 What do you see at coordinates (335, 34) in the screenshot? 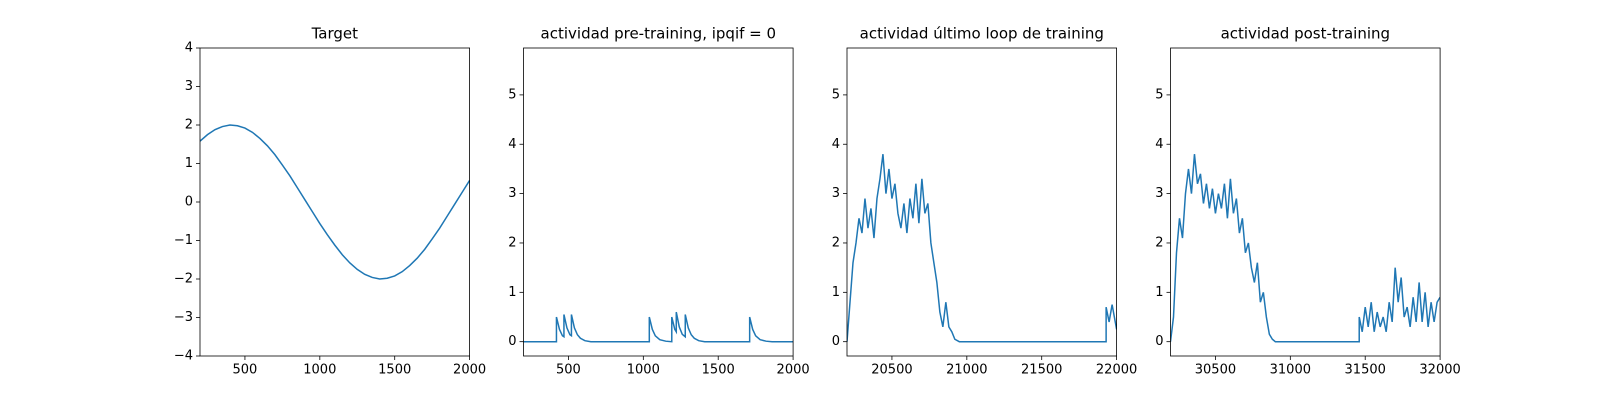
I see `axes-title: Target` at bounding box center [335, 34].